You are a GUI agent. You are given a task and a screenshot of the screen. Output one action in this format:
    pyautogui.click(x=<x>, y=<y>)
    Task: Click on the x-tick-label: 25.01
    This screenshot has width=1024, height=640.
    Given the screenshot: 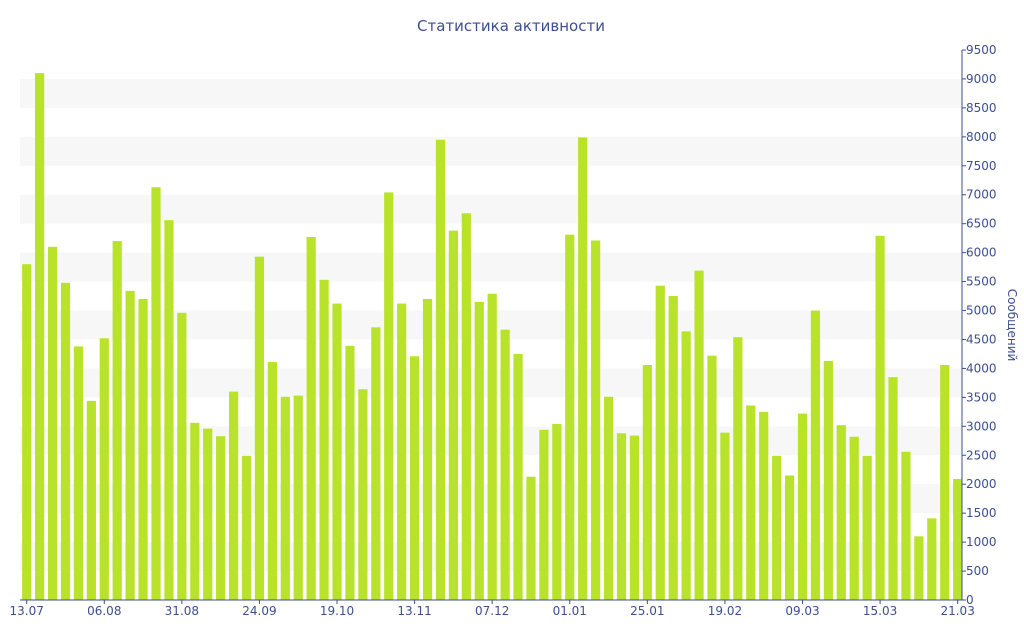 What is the action you would take?
    pyautogui.click(x=647, y=611)
    